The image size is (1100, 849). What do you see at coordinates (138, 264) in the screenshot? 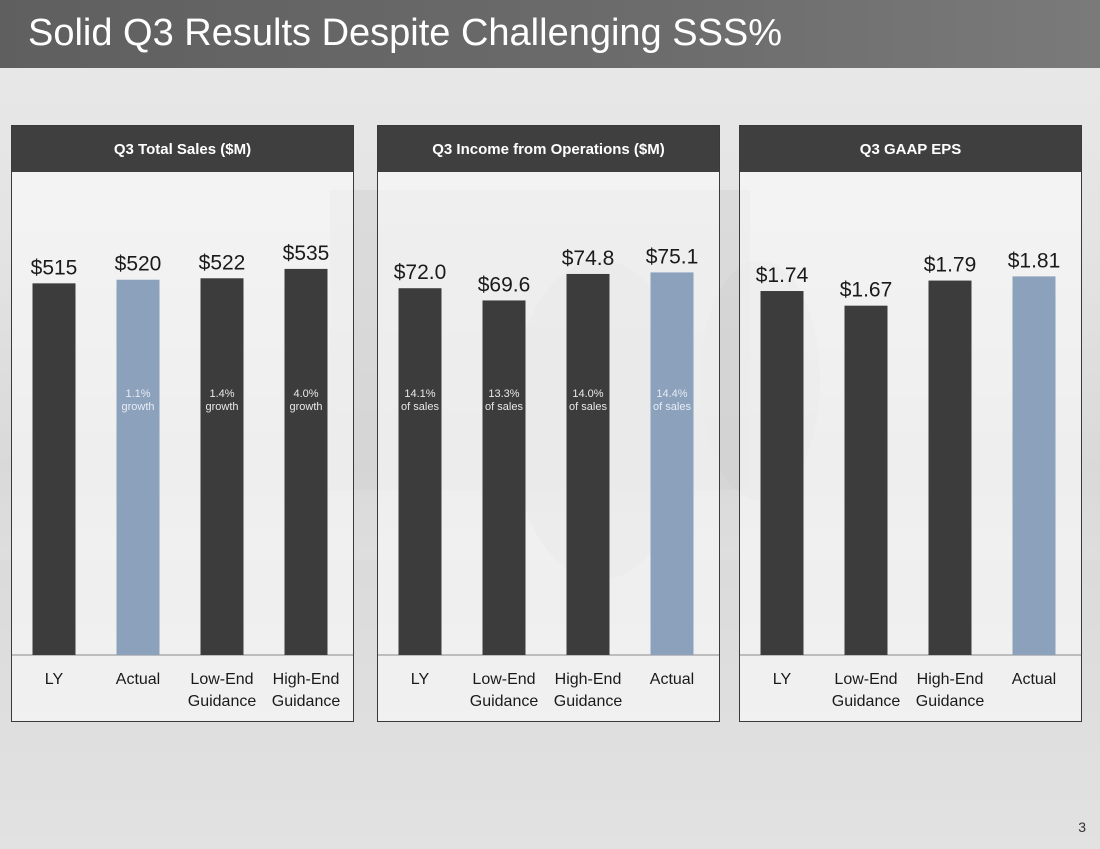
I see `value-label: $520` at bounding box center [138, 264].